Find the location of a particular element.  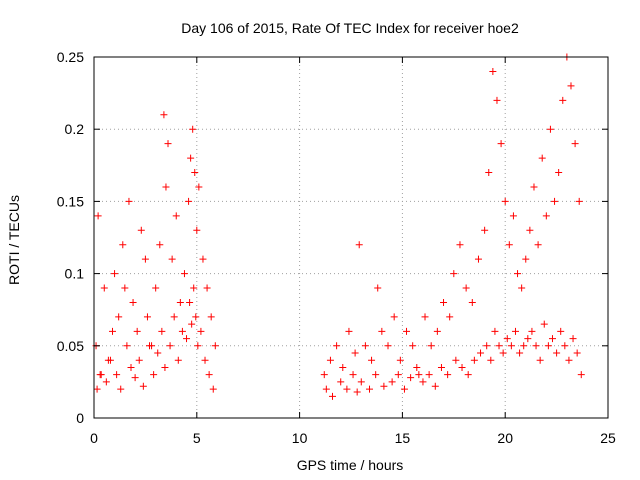

x-tick-label: 20 is located at coordinates (505, 438).